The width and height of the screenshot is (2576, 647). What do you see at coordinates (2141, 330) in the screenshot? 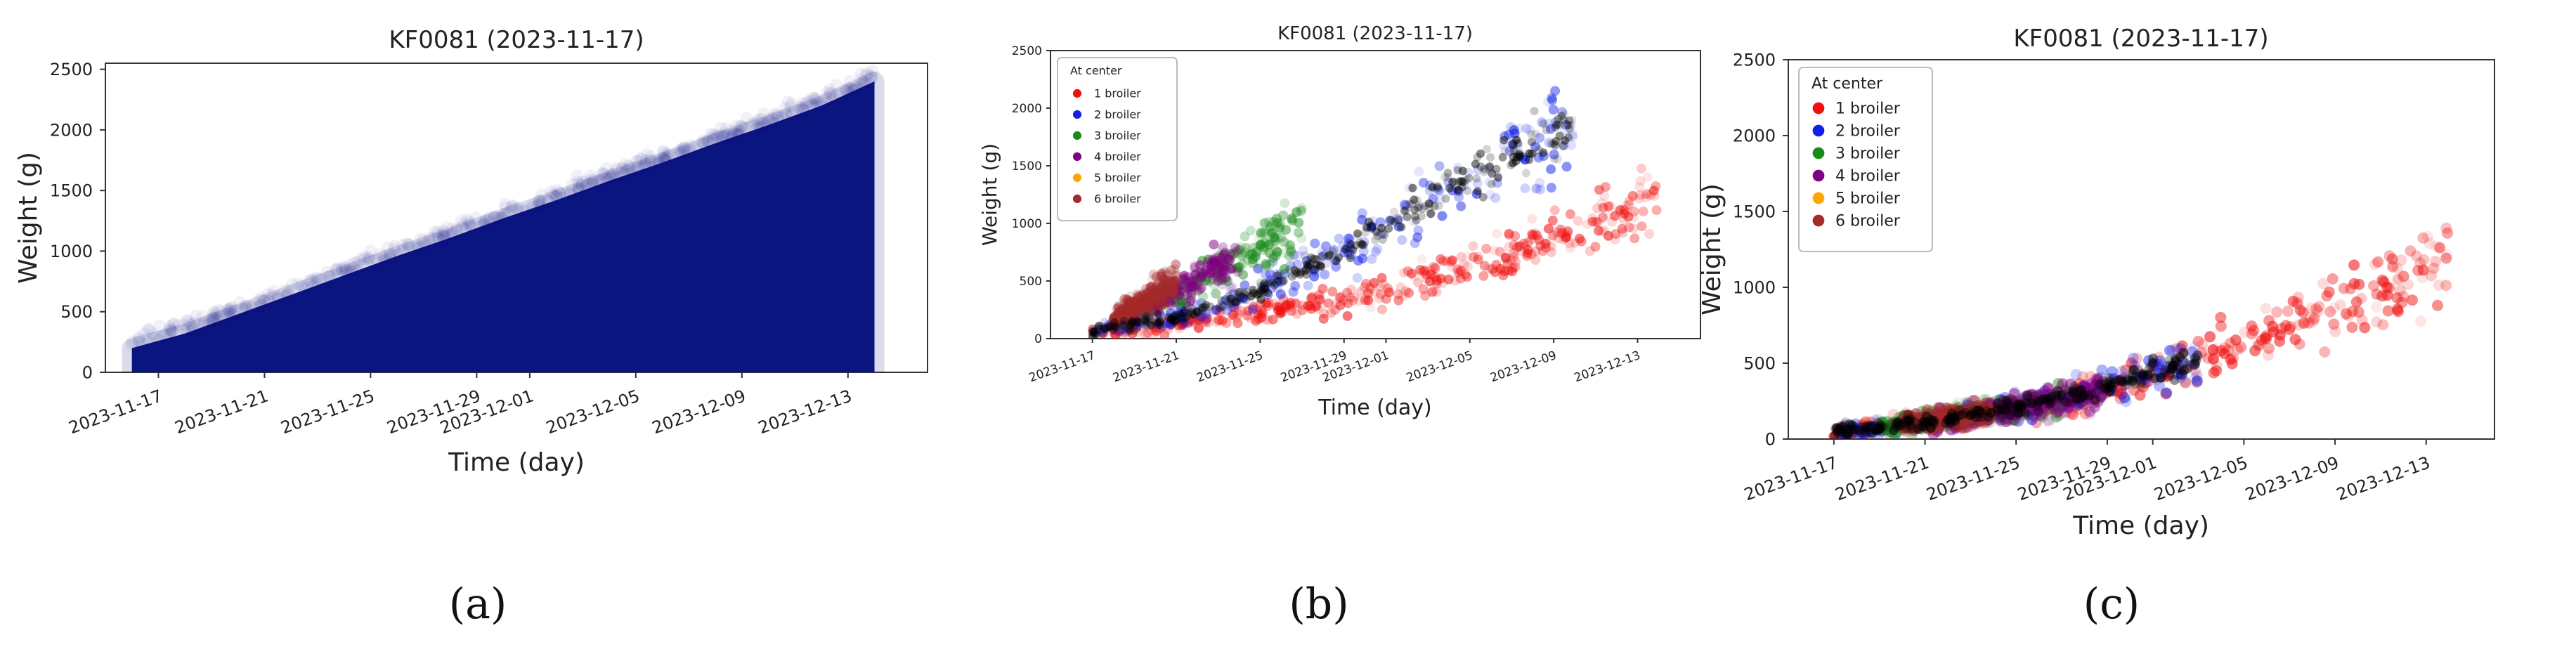
I see `scatter-marks-c` at bounding box center [2141, 330].